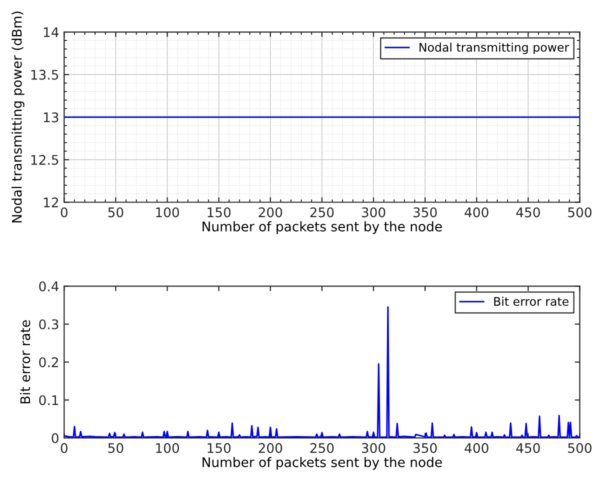  What do you see at coordinates (44, 75) in the screenshot?
I see `y-tick-label: 13.5` at bounding box center [44, 75].